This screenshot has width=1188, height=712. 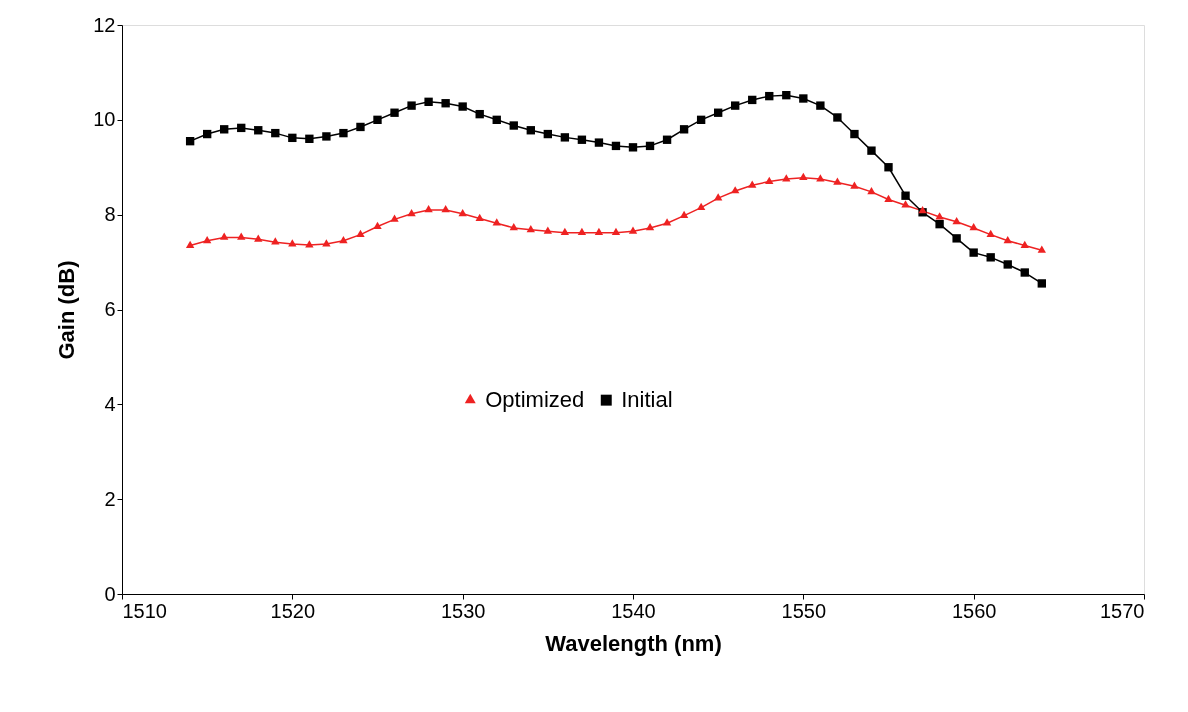 What do you see at coordinates (647, 400) in the screenshot?
I see `legend-label: Initial` at bounding box center [647, 400].